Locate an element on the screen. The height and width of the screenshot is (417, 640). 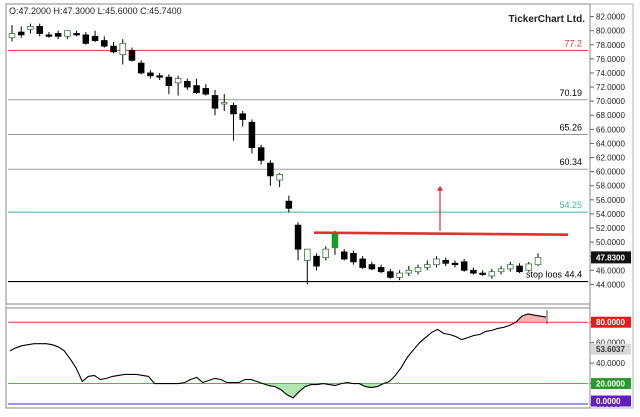
price-axis-label: 60.0000 is located at coordinates (610, 172).